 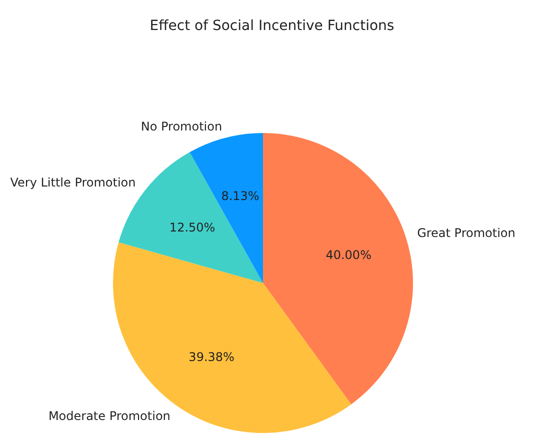 What do you see at coordinates (192, 227) in the screenshot?
I see `data-label: 12.50%` at bounding box center [192, 227].